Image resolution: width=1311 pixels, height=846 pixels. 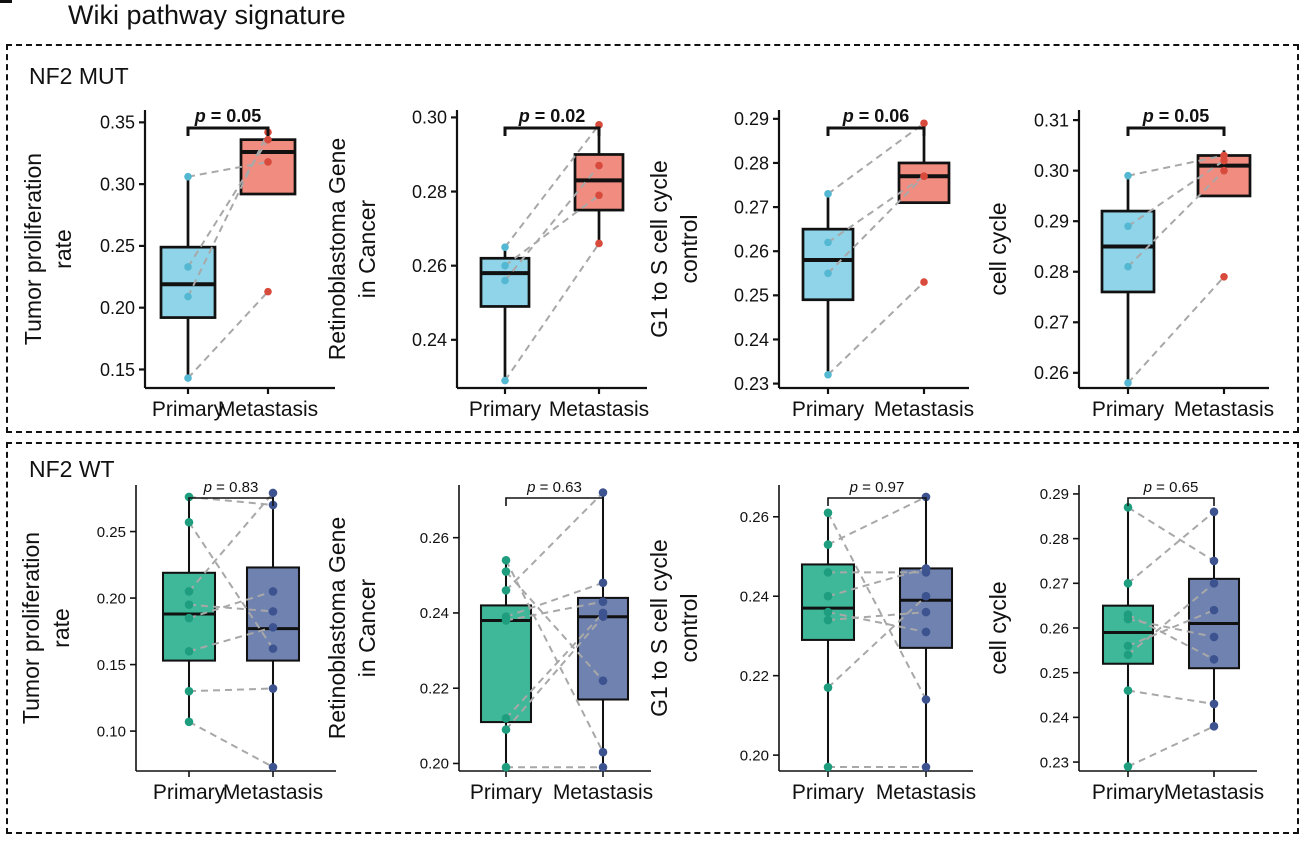 What do you see at coordinates (228, 116) in the screenshot?
I see `p-value-label: p = 0.05` at bounding box center [228, 116].